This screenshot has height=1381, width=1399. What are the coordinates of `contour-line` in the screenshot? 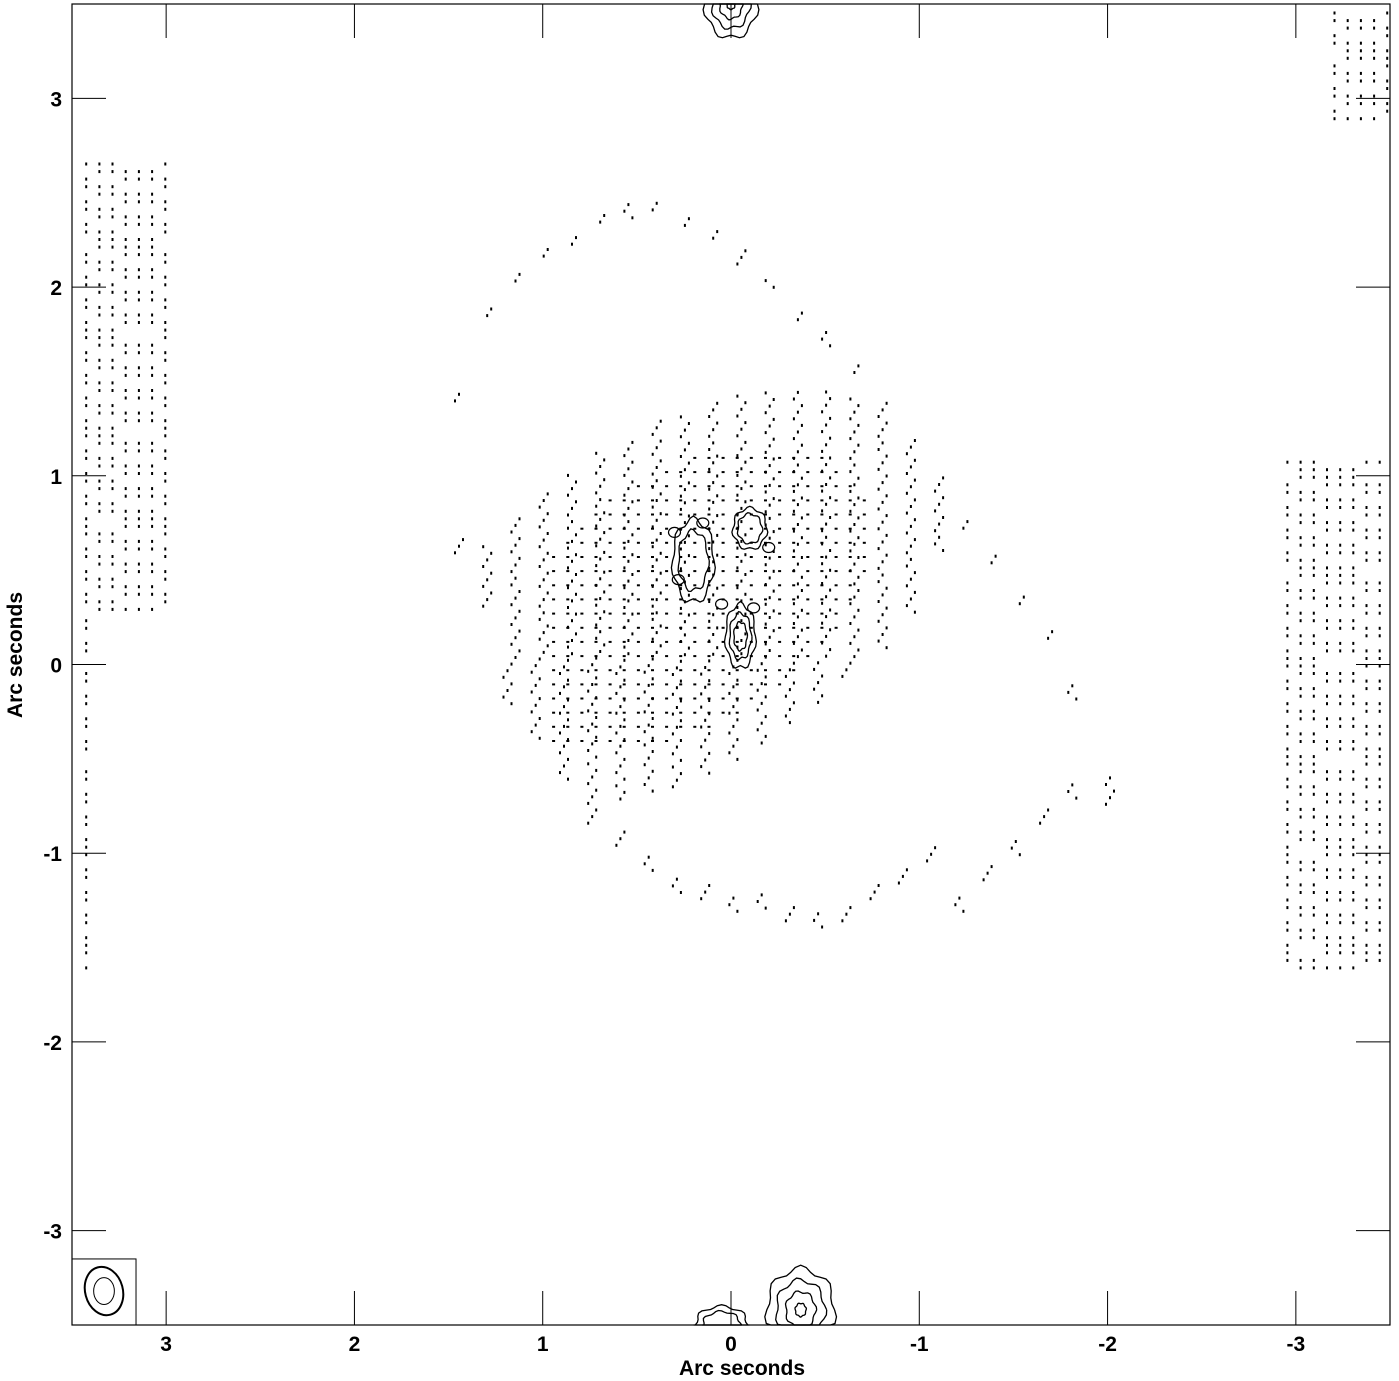 It's located at (693, 560).